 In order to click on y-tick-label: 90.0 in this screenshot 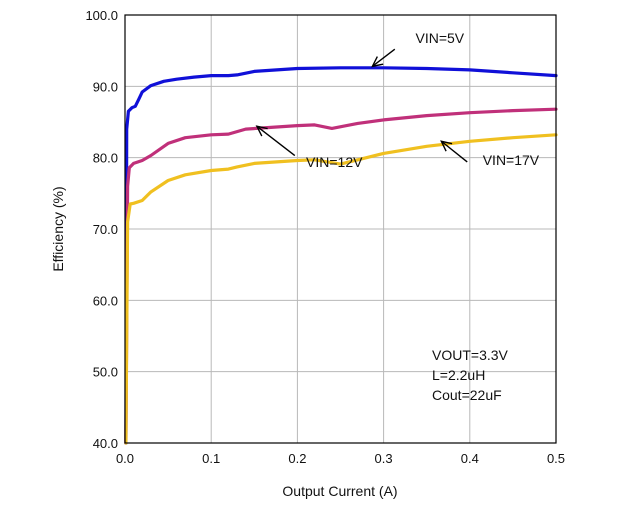, I will do `click(105, 86)`.